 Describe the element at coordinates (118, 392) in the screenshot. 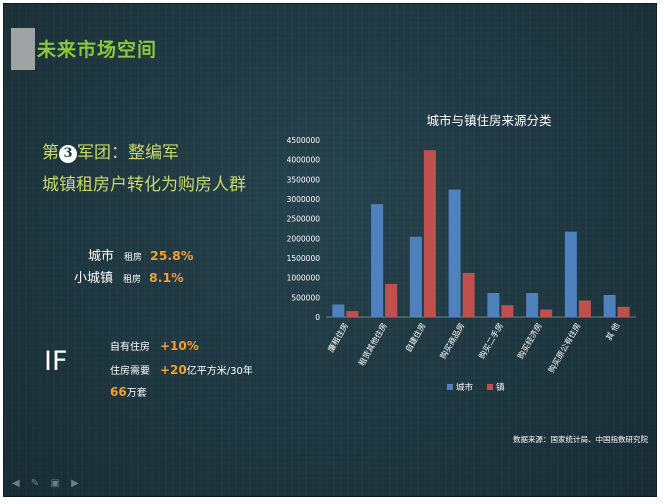

I see `if-line-value: 66` at that location.